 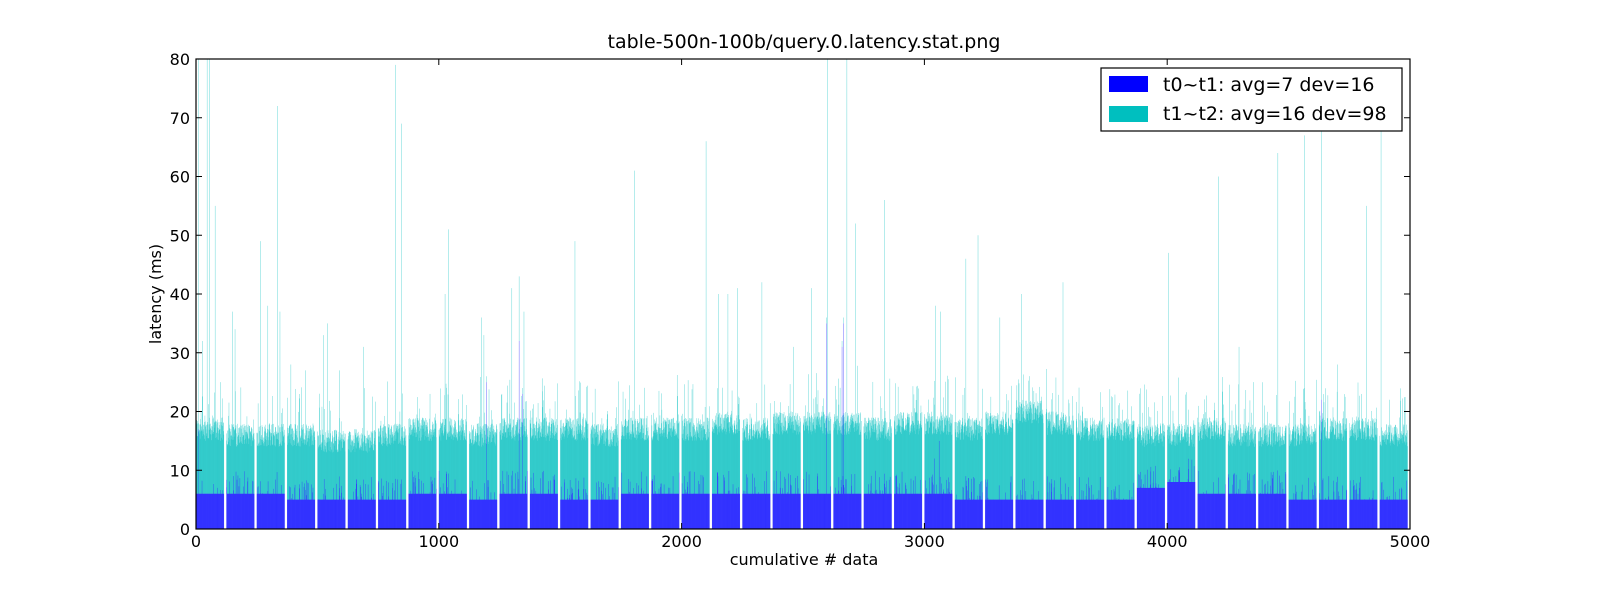 I want to click on chart-title: table-500n-100b/query.0.latency.stat.png, so click(x=804, y=42).